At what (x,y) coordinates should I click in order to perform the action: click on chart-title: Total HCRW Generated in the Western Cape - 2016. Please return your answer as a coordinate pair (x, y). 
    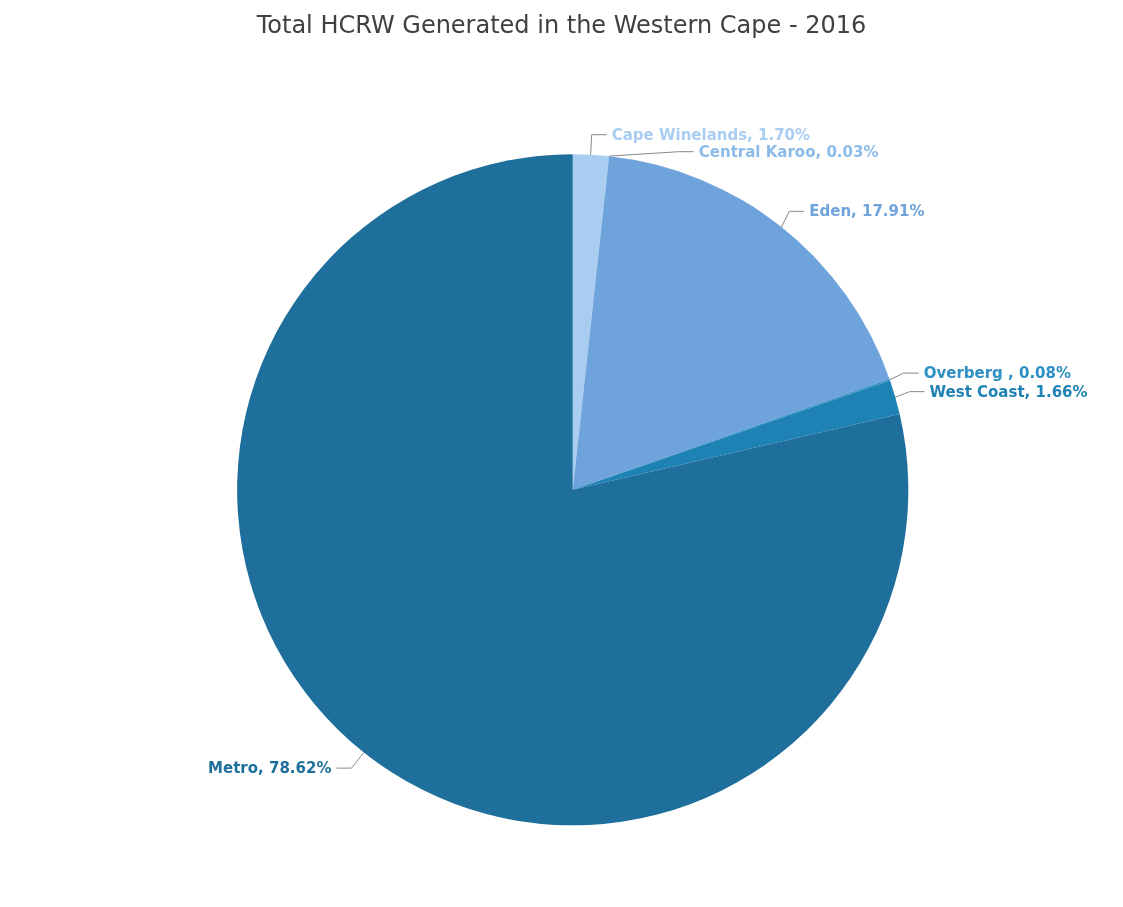
    Looking at the image, I should click on (561, 25).